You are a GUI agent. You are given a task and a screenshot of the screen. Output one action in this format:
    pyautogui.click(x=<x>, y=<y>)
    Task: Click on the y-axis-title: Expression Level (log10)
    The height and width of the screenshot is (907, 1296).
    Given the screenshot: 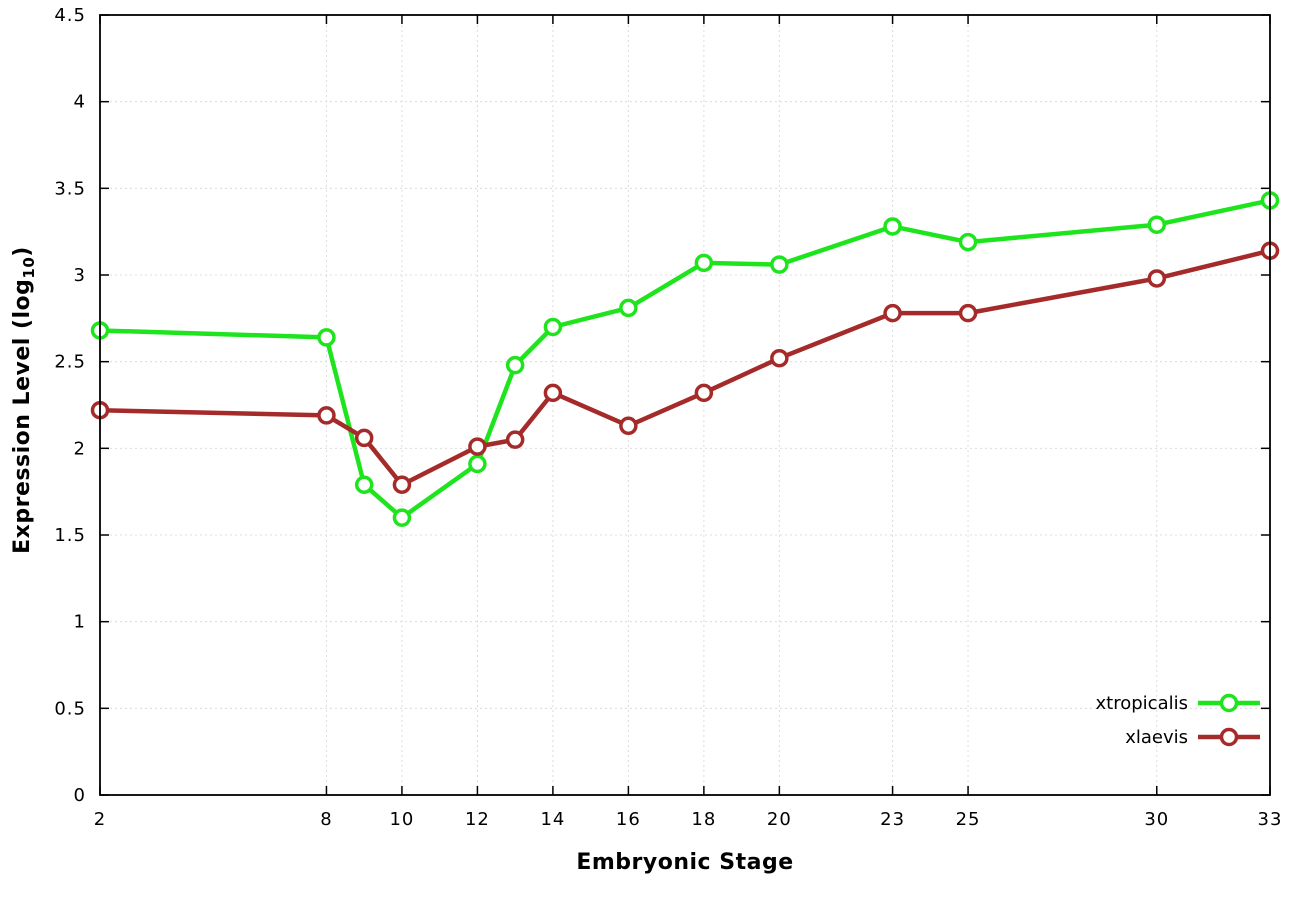 What is the action you would take?
    pyautogui.click(x=24, y=400)
    